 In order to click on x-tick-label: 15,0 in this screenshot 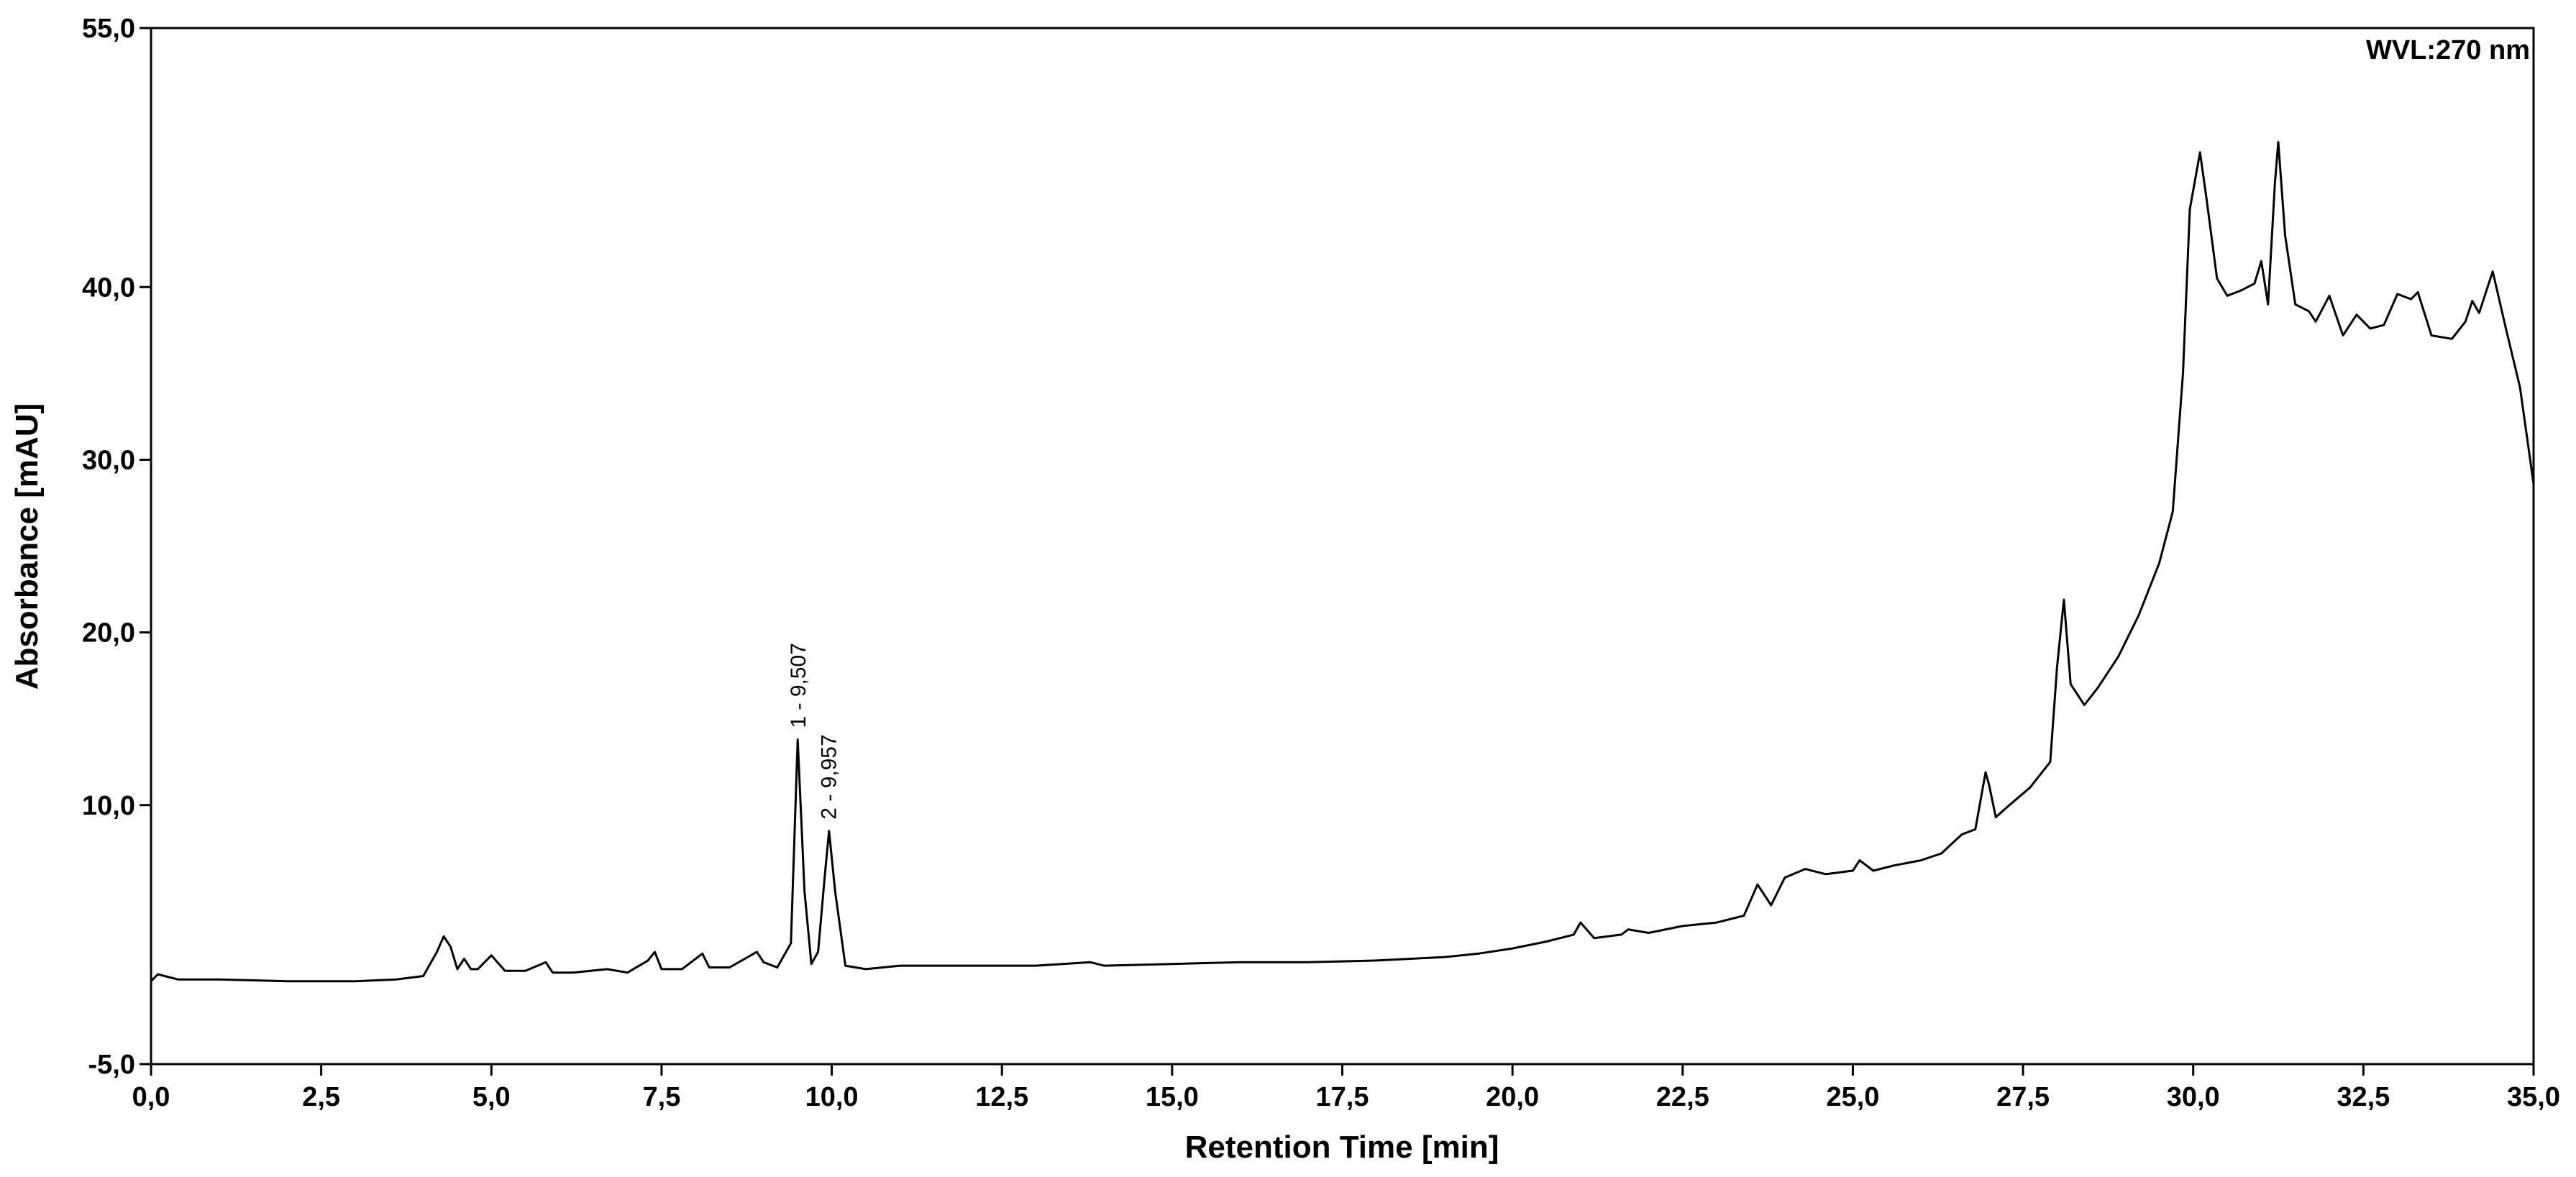, I will do `click(1172, 1097)`.